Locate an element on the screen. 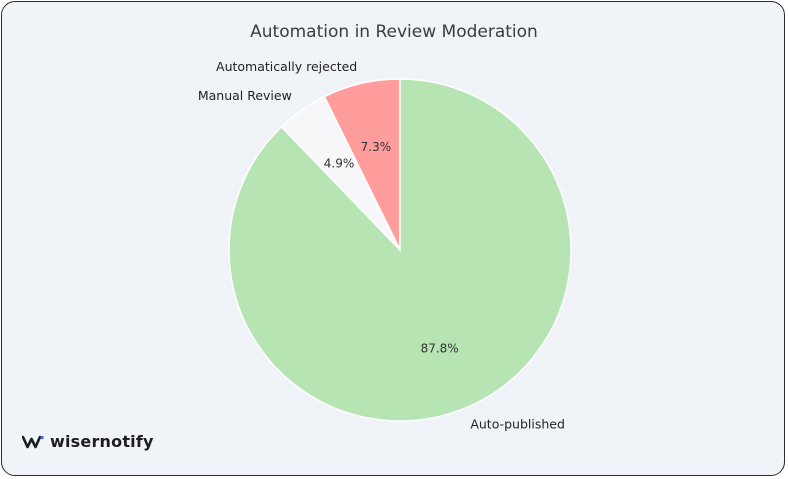 This screenshot has height=479, width=788. brand-logo: wisernotify is located at coordinates (88, 441).